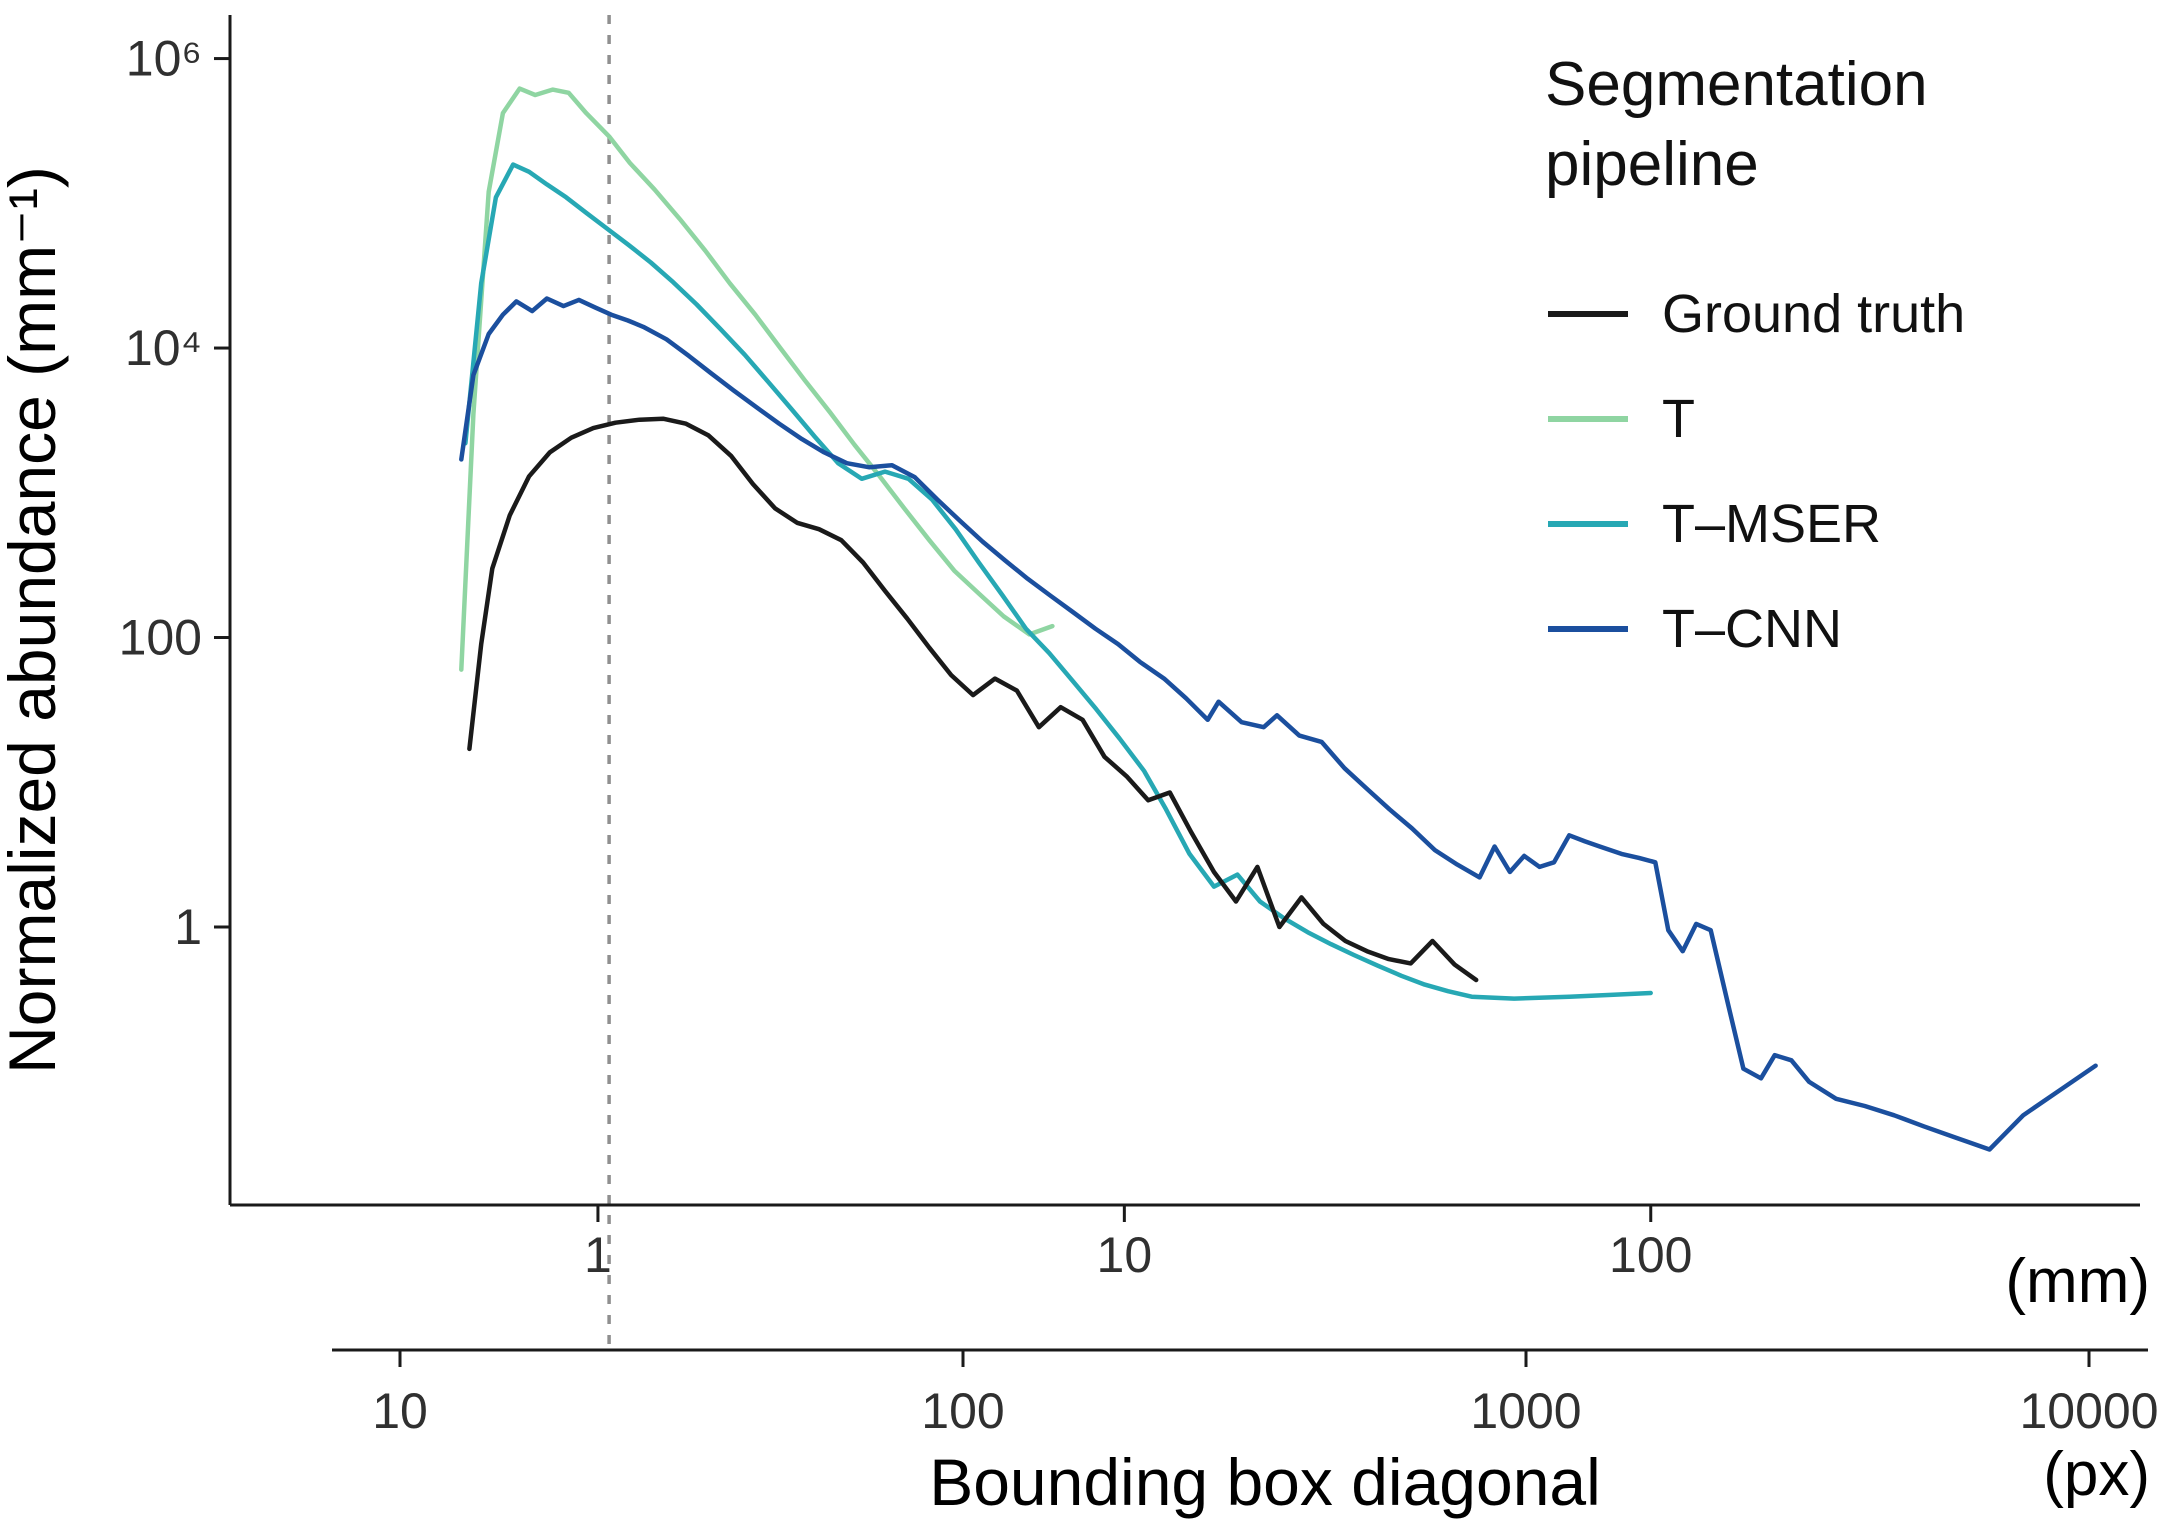  Describe the element at coordinates (164, 59) in the screenshot. I see `y-tick-label: 10⁶` at that location.